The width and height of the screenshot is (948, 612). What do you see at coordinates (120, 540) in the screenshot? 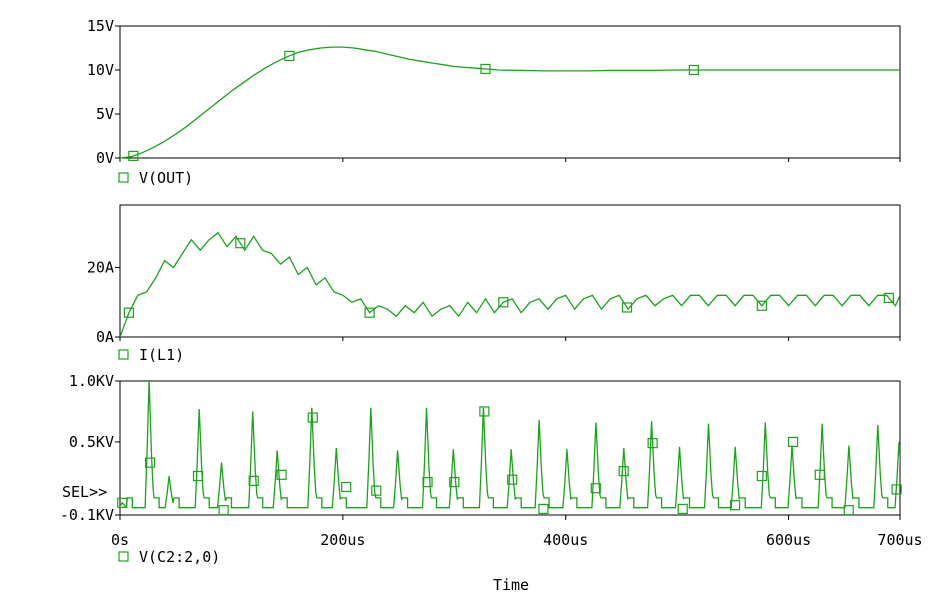
I see `x-tick-label: 0s` at bounding box center [120, 540].